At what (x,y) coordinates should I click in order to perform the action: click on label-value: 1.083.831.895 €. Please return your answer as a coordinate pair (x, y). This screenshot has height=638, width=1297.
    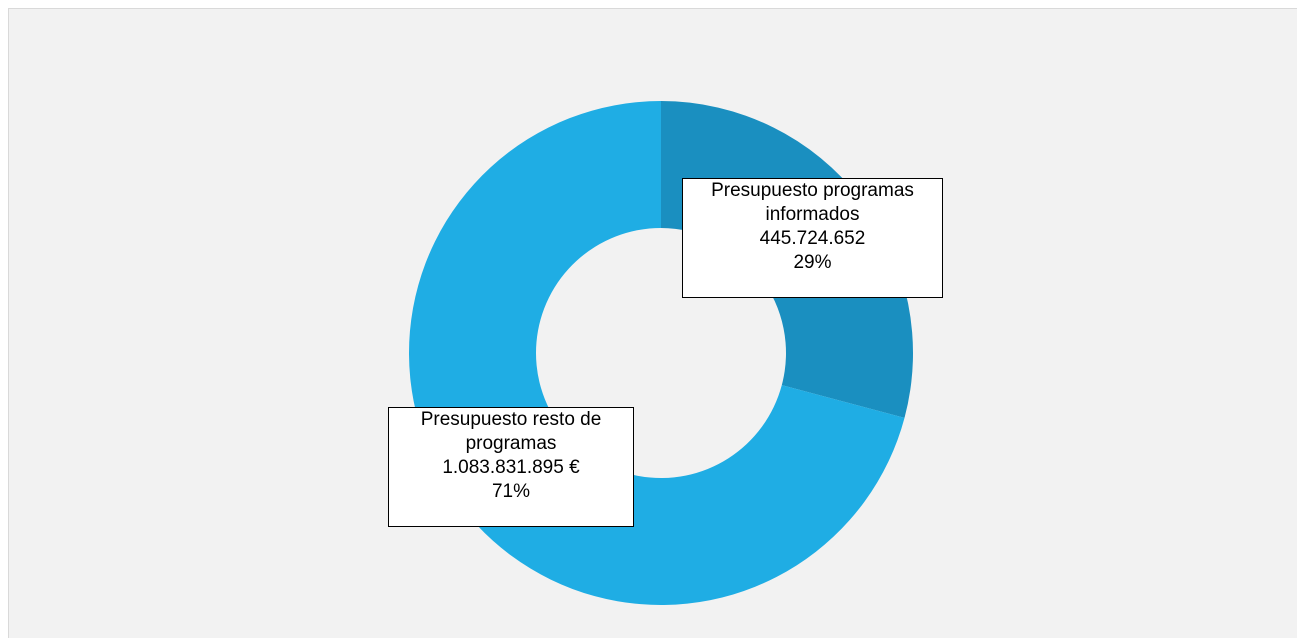
    Looking at the image, I should click on (511, 467).